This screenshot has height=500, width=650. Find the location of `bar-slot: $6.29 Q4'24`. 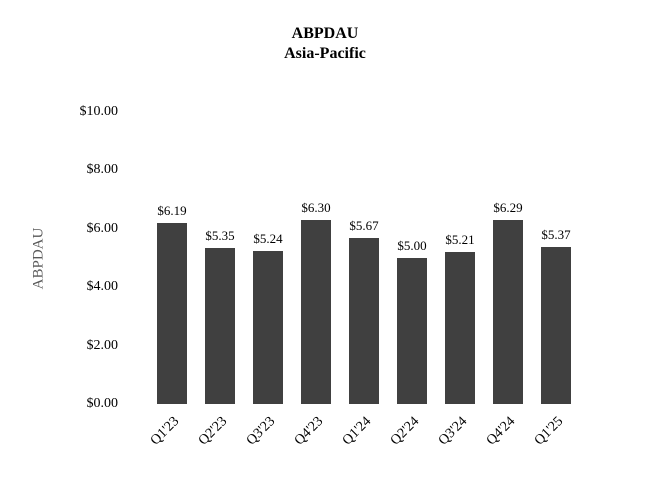

bar-slot: $6.29 Q4'24 is located at coordinates (508, 280).